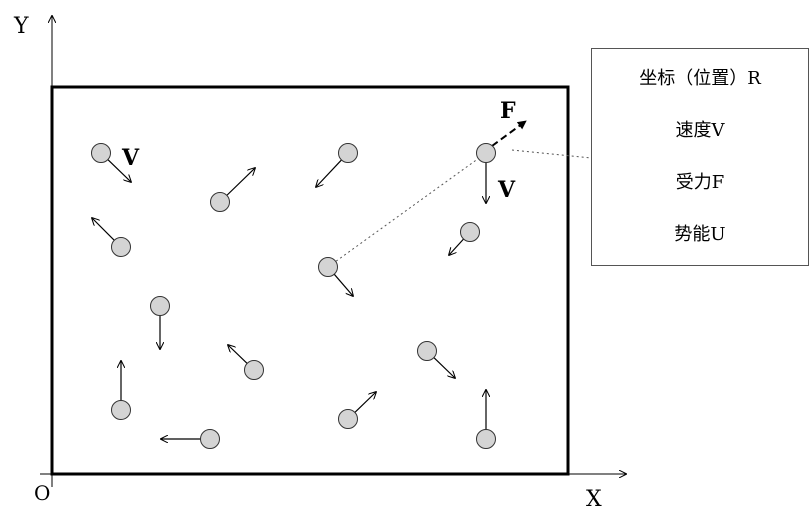  I want to click on force-arrow, so click(509, 133).